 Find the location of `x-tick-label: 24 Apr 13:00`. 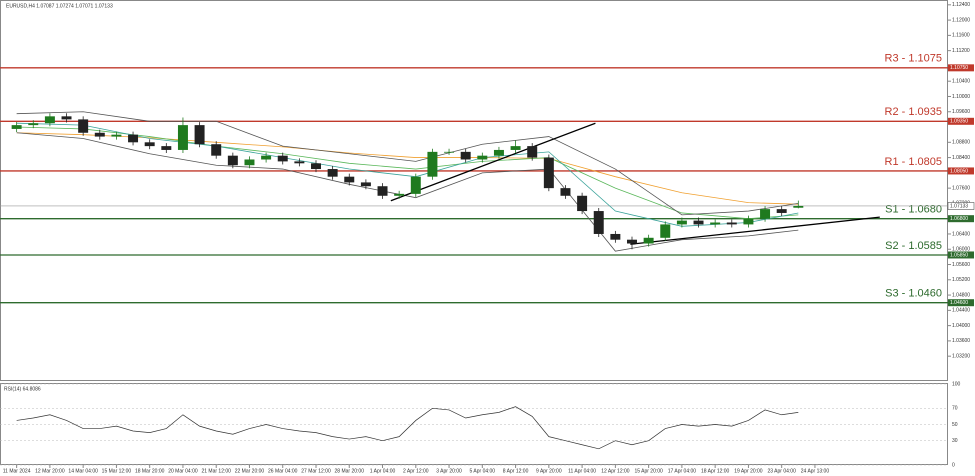

x-tick-label: 24 Apr 13:00 is located at coordinates (815, 471).